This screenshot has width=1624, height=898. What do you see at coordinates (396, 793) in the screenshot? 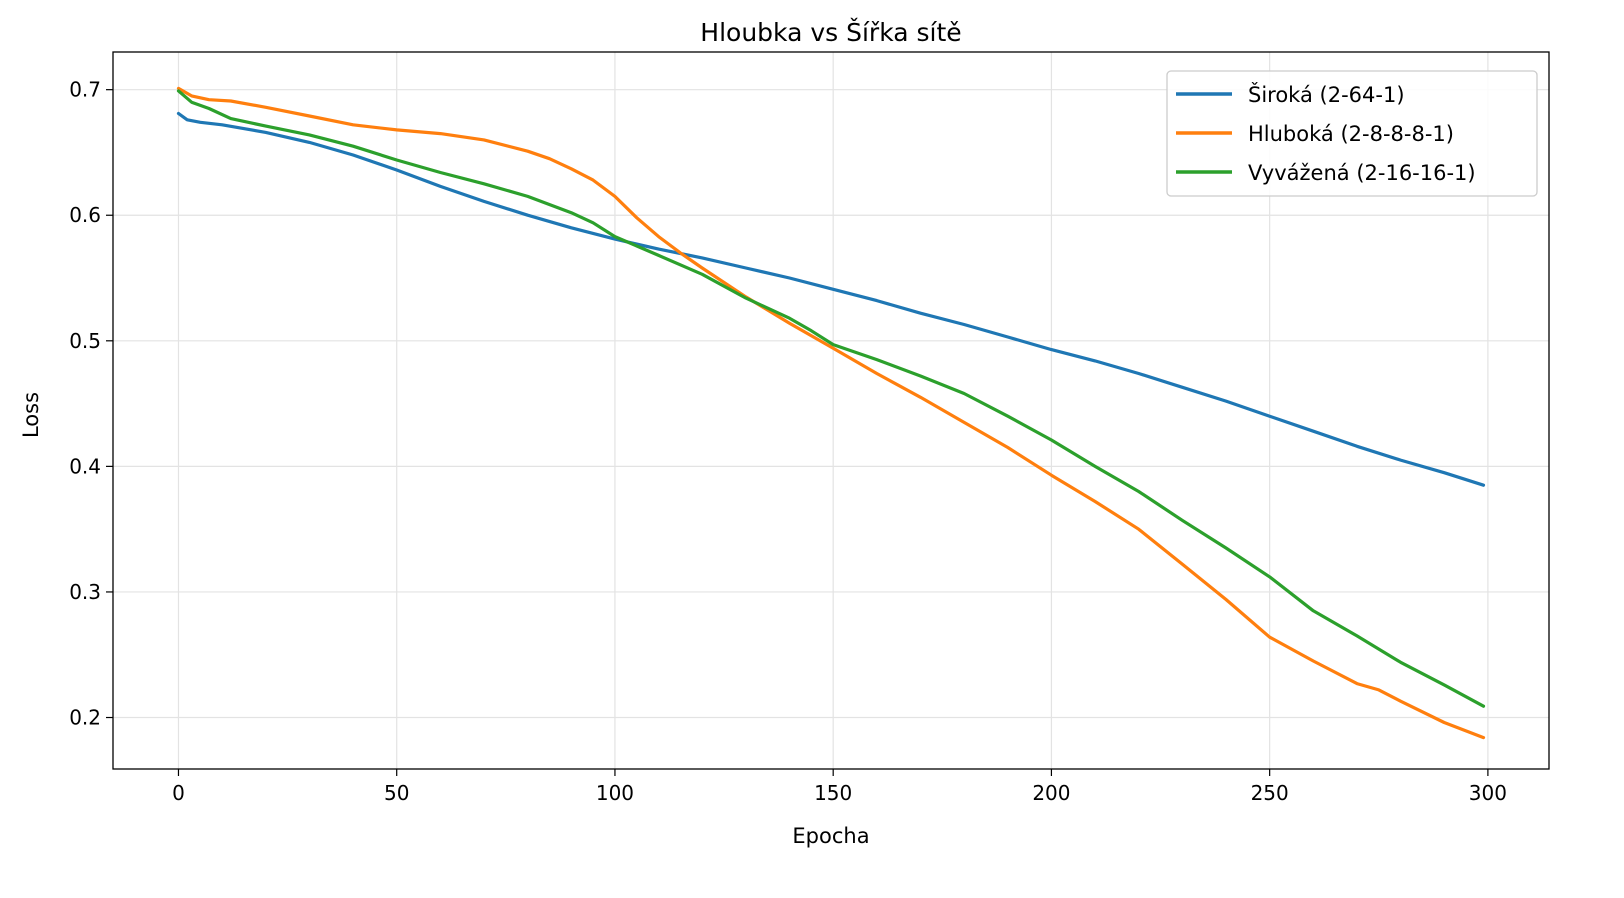
I see `x-tick-label: 50` at bounding box center [396, 793].